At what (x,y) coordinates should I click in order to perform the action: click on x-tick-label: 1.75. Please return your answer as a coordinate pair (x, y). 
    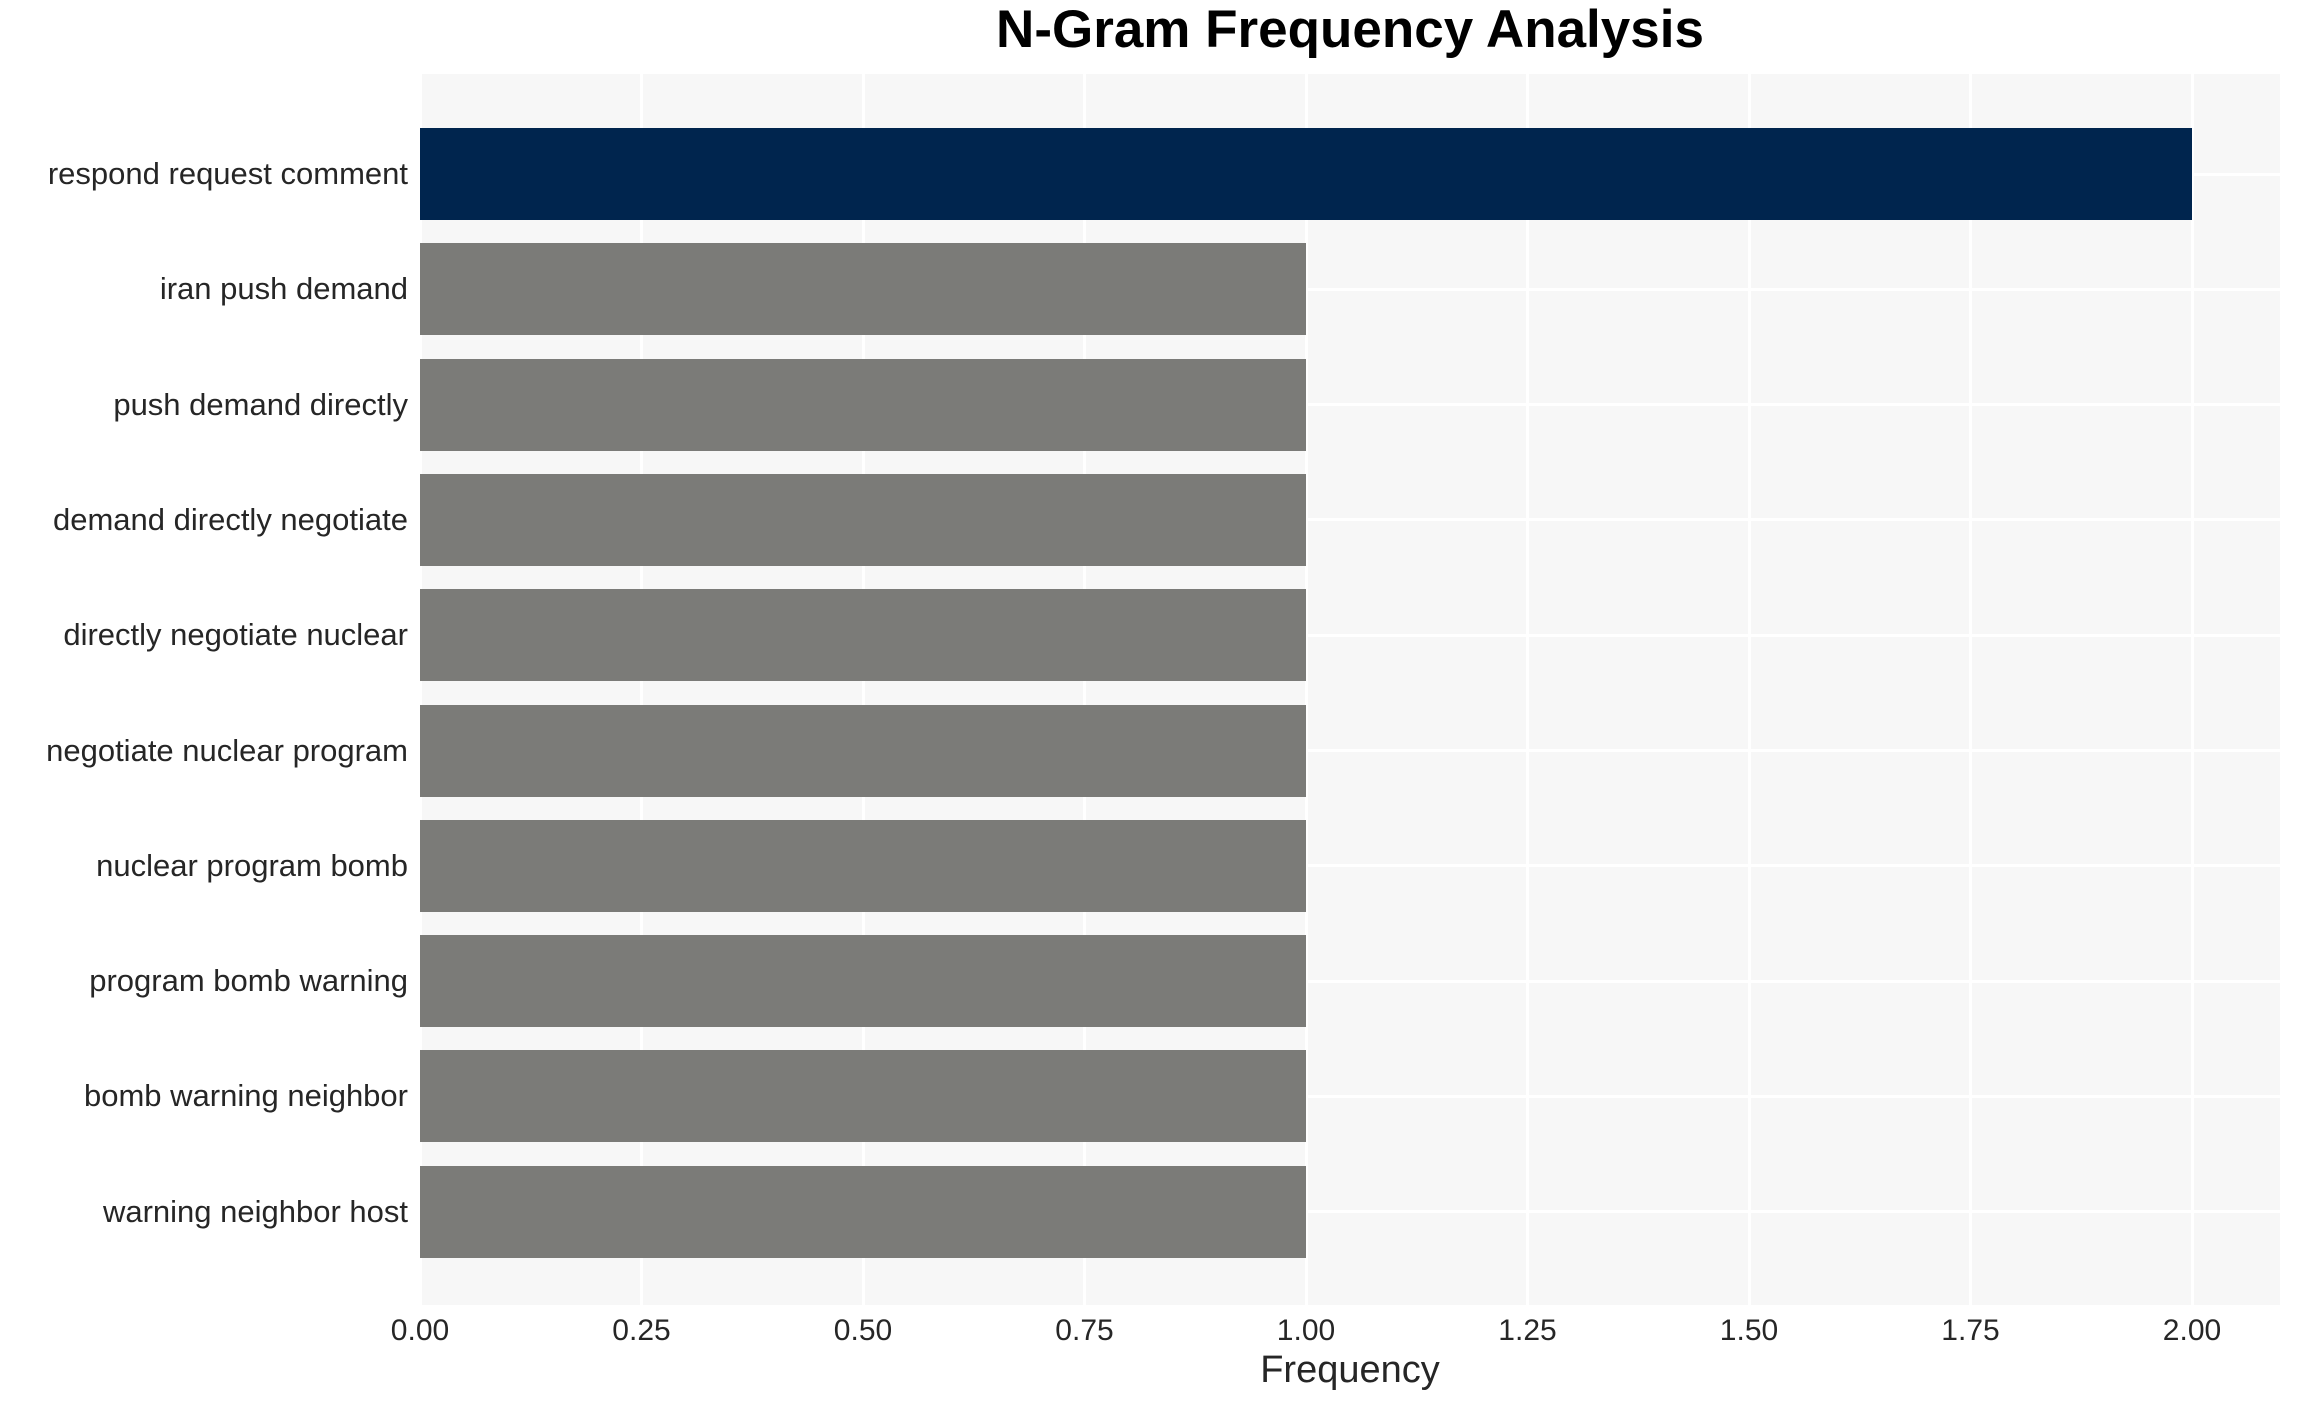
    Looking at the image, I should click on (1970, 1330).